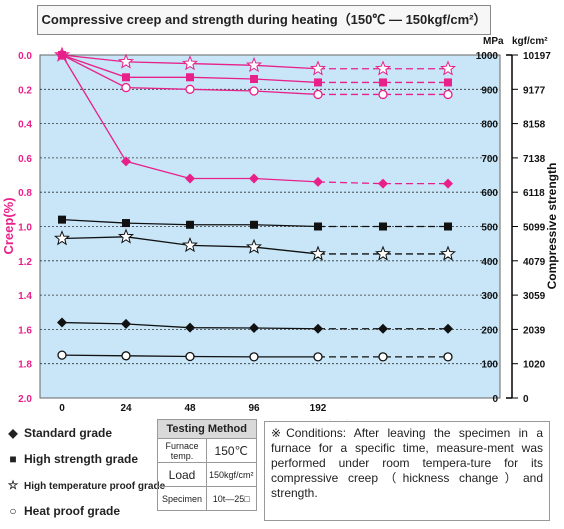 Image resolution: width=564 pixels, height=529 pixels. Describe the element at coordinates (489, 125) in the screenshot. I see `mpa-tick-label: 800` at that location.